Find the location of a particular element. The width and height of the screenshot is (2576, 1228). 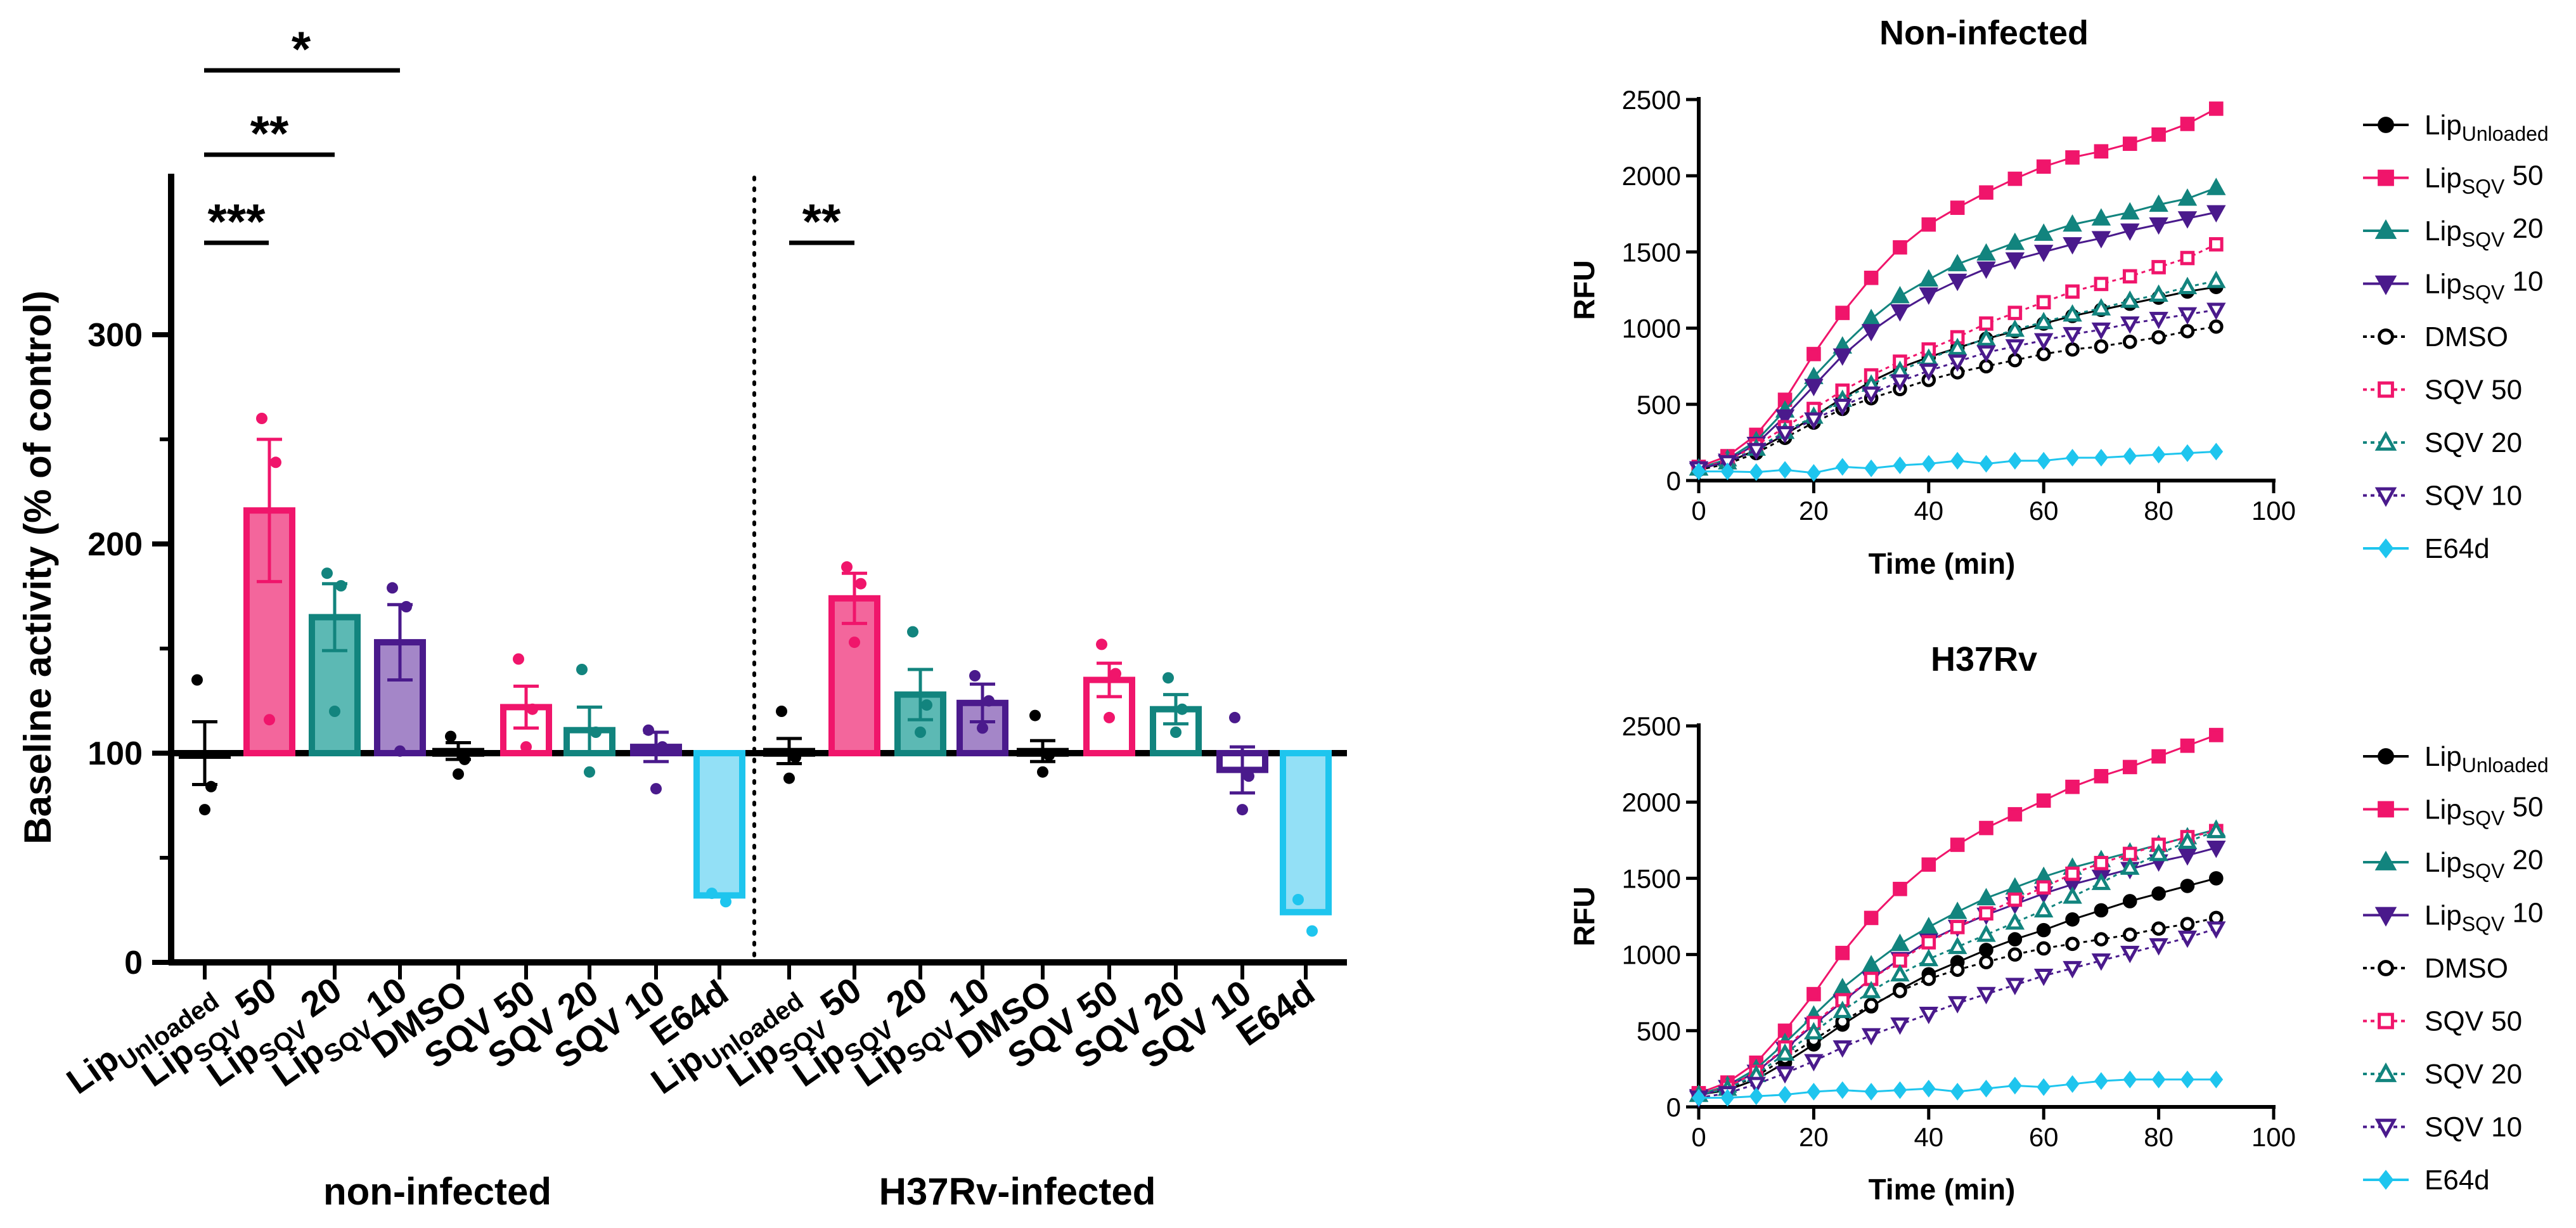

x-tick-label: 0 is located at coordinates (1698, 511).